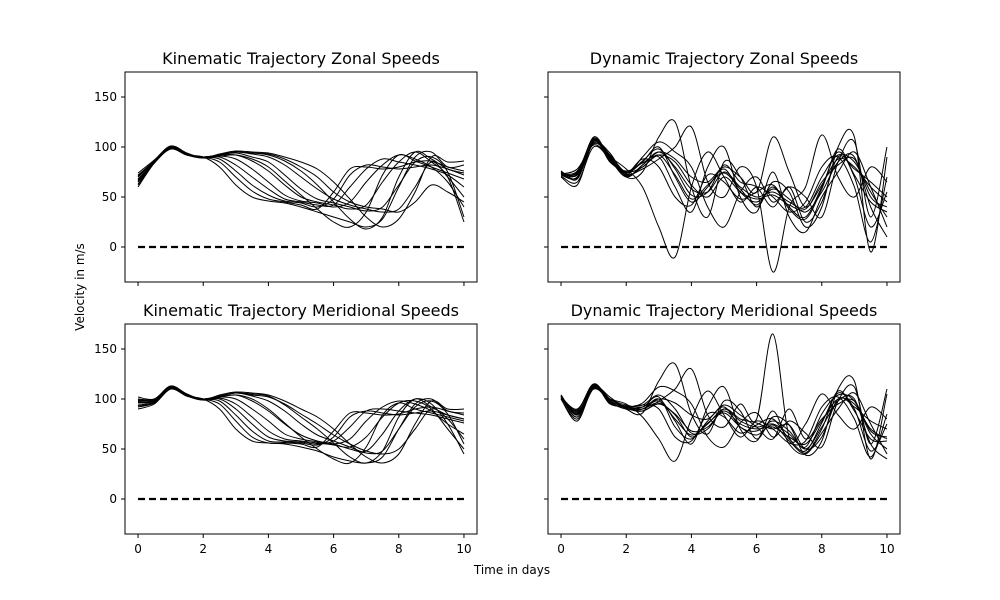 The image size is (1000, 600). What do you see at coordinates (80, 287) in the screenshot?
I see `y-axis-label: Velocity in m/s` at bounding box center [80, 287].